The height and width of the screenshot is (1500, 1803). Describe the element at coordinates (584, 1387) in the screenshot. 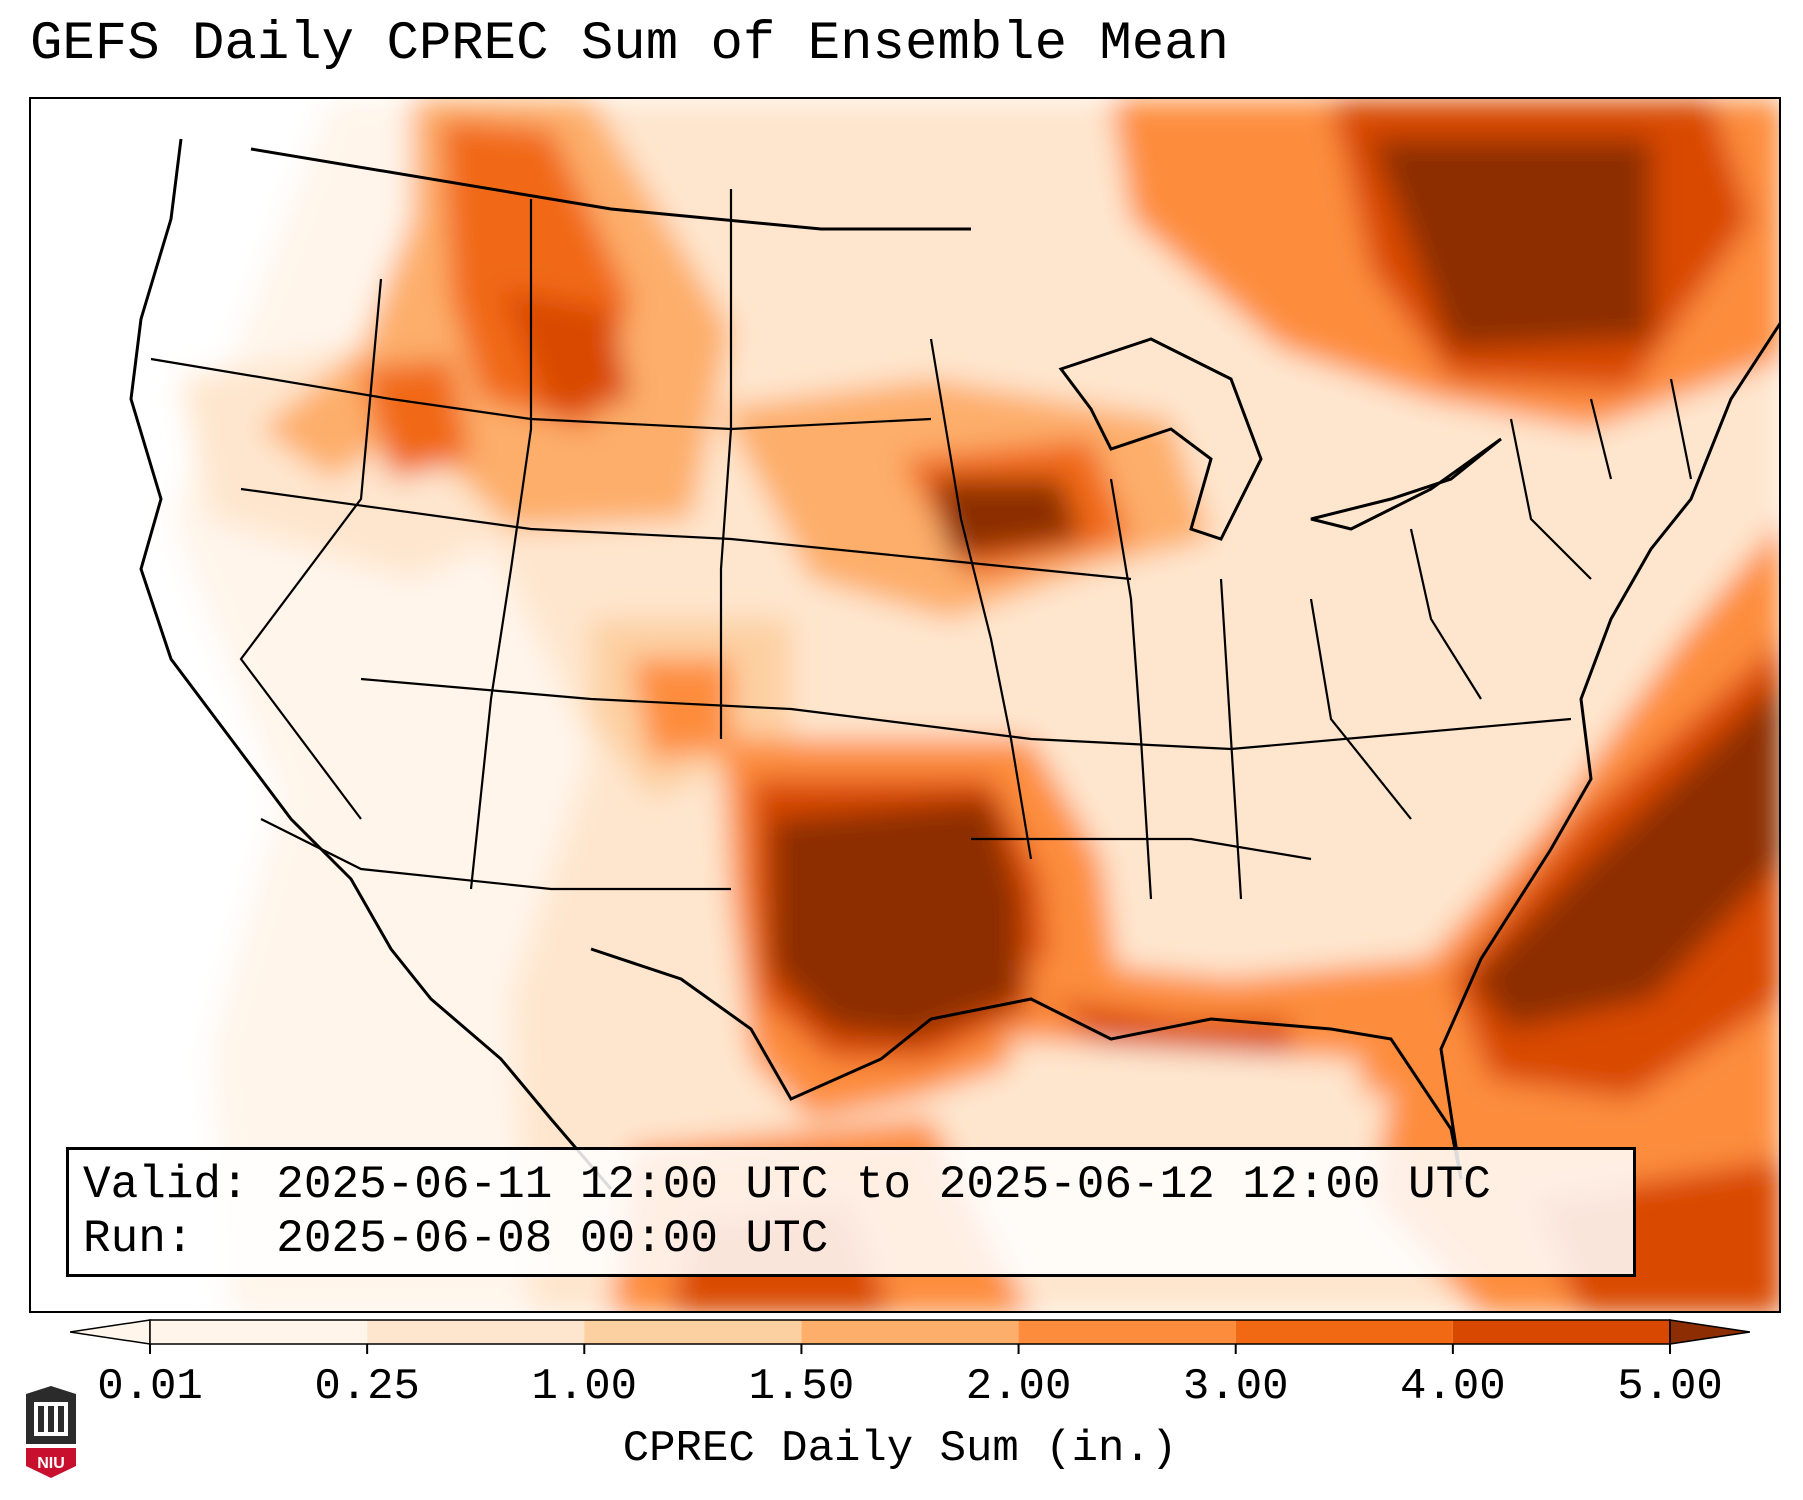

I see `colorbar-tick-label: 1.00` at that location.